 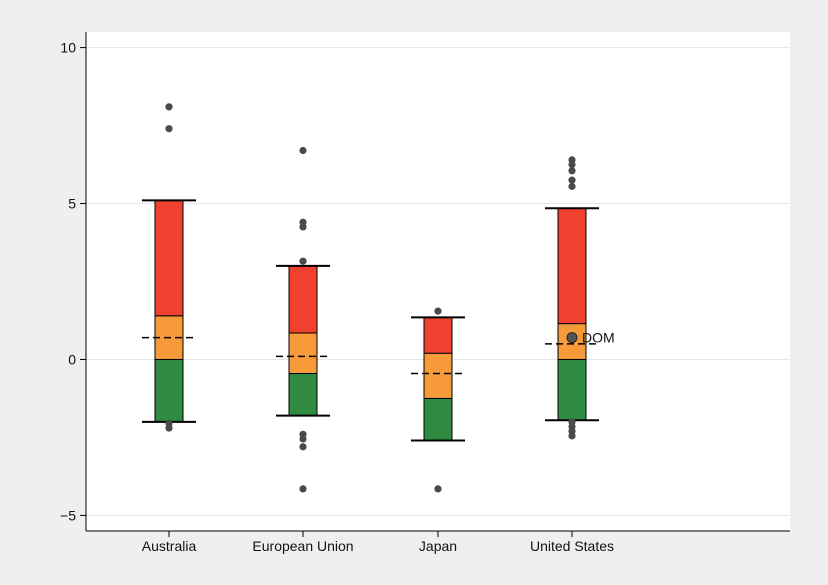 I want to click on y-tick-label: 10, so click(x=68, y=48).